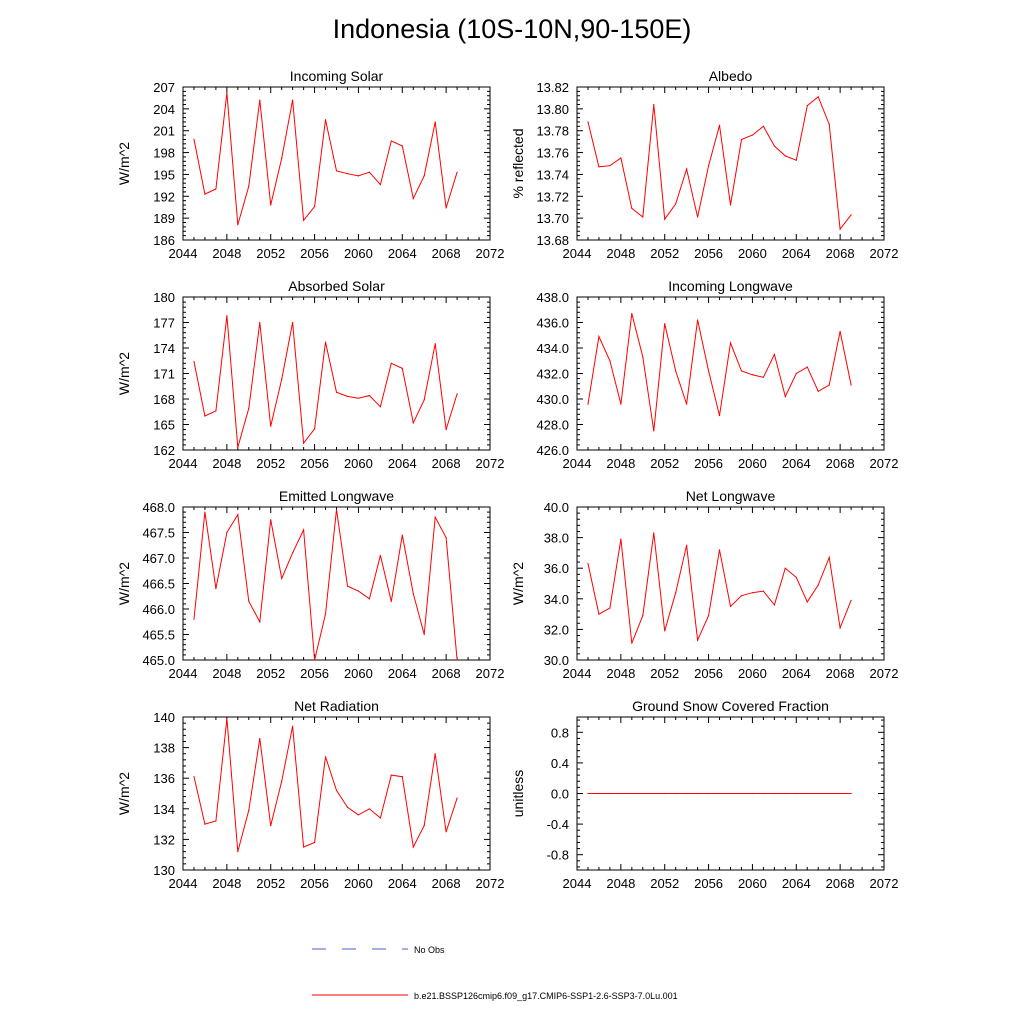 Image resolution: width=1024 pixels, height=1024 pixels. I want to click on y-tick-label: 132, so click(164, 839).